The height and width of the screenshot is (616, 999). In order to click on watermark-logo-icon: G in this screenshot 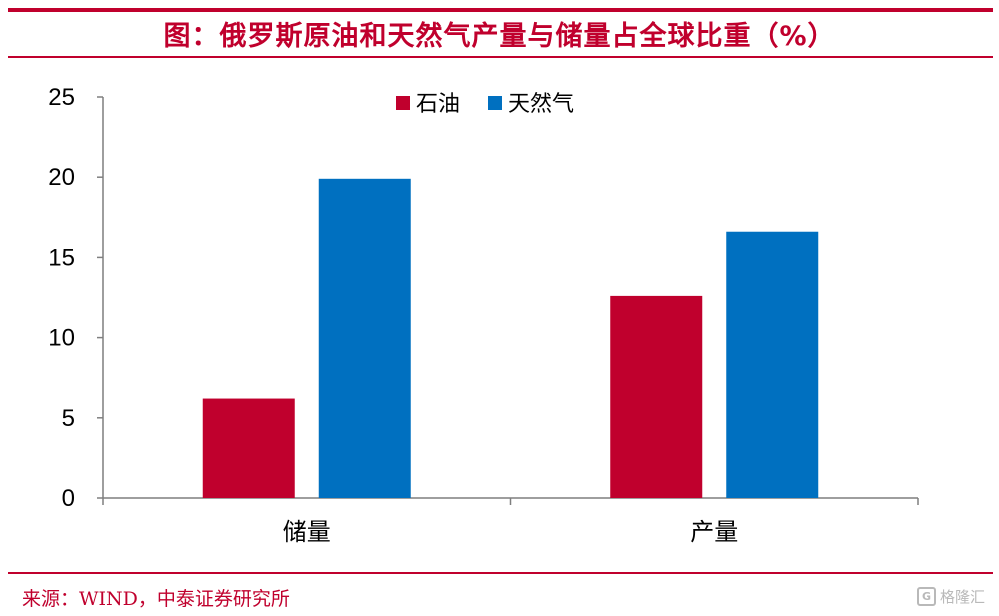, I will do `click(926, 596)`.